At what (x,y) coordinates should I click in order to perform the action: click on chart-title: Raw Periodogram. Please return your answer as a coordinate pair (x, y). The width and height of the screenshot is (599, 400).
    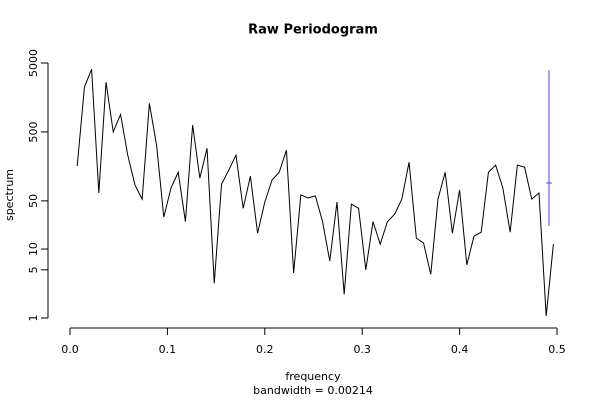
    Looking at the image, I should click on (313, 30).